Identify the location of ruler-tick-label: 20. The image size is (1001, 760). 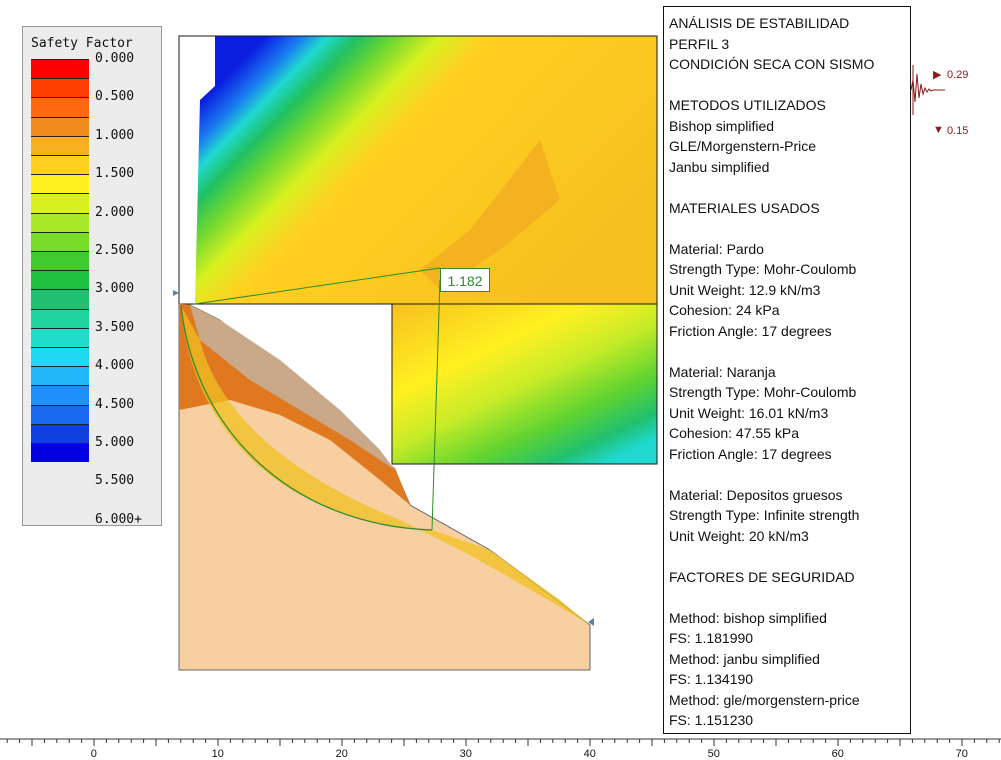
(341, 754).